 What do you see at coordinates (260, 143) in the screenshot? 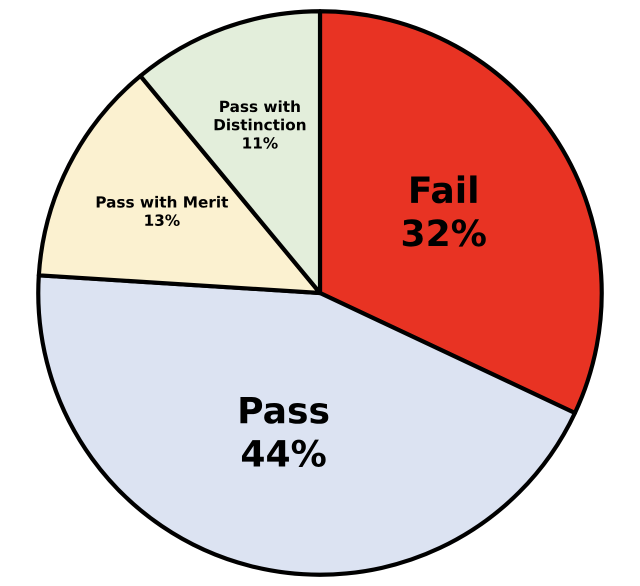
I see `data-label: 11%` at bounding box center [260, 143].